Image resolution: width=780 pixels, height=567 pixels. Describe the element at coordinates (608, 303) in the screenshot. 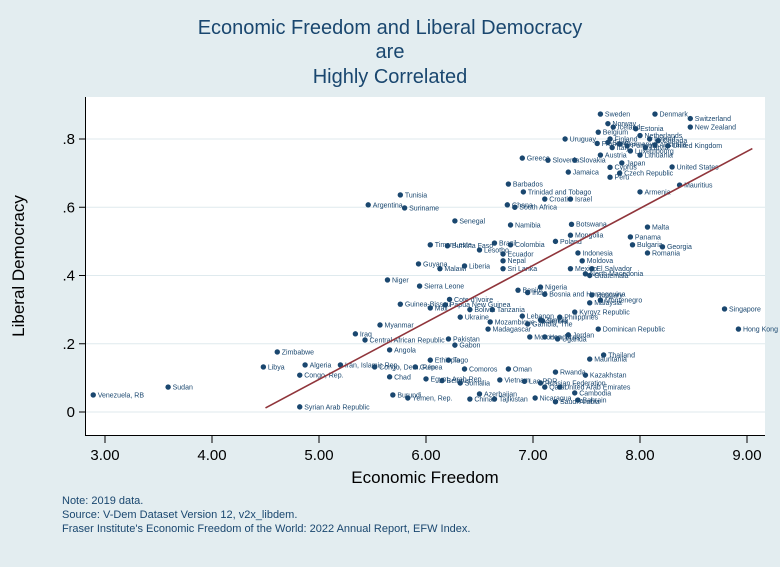

I see `data-point-label: Malaysia` at that location.